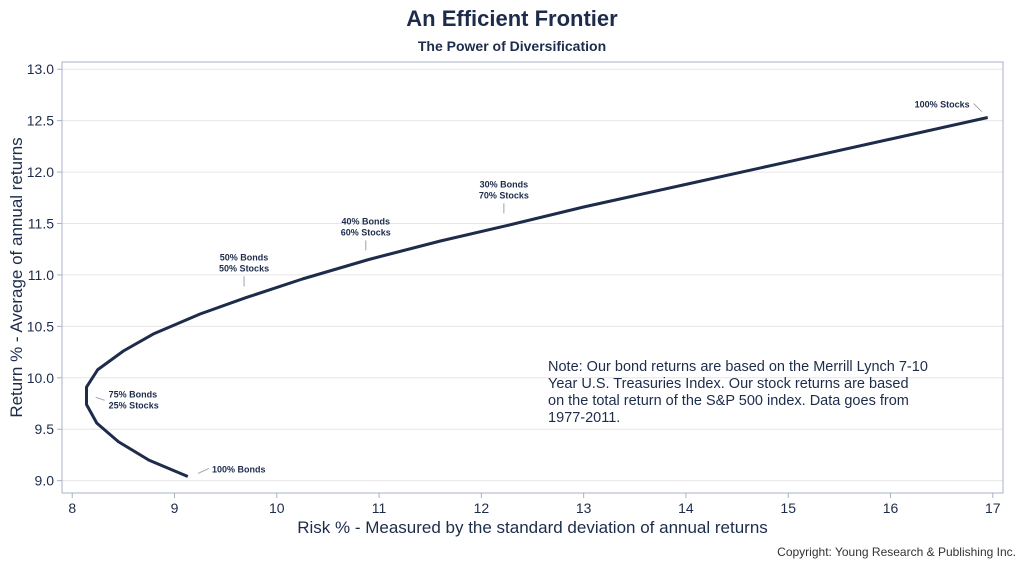 This screenshot has height=567, width=1024. What do you see at coordinates (244, 268) in the screenshot?
I see `annotation-label: 50% Stocks` at bounding box center [244, 268].